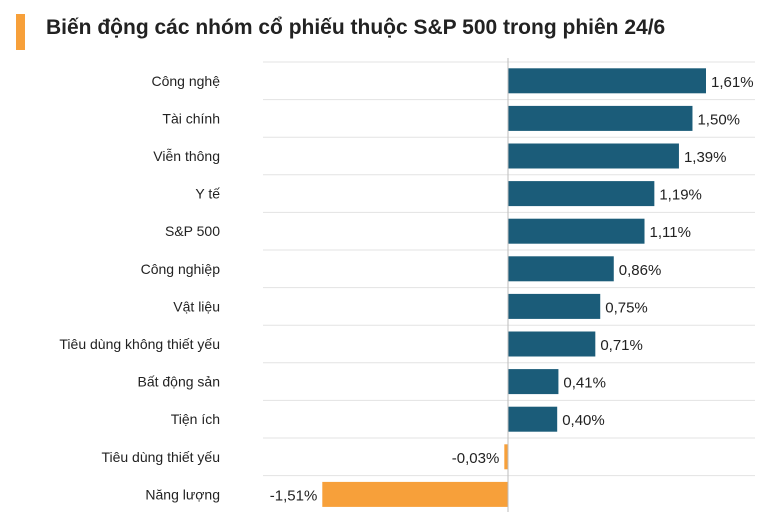 This screenshot has height=512, width=773. Describe the element at coordinates (621, 345) in the screenshot. I see `data-label: 0,71%` at that location.